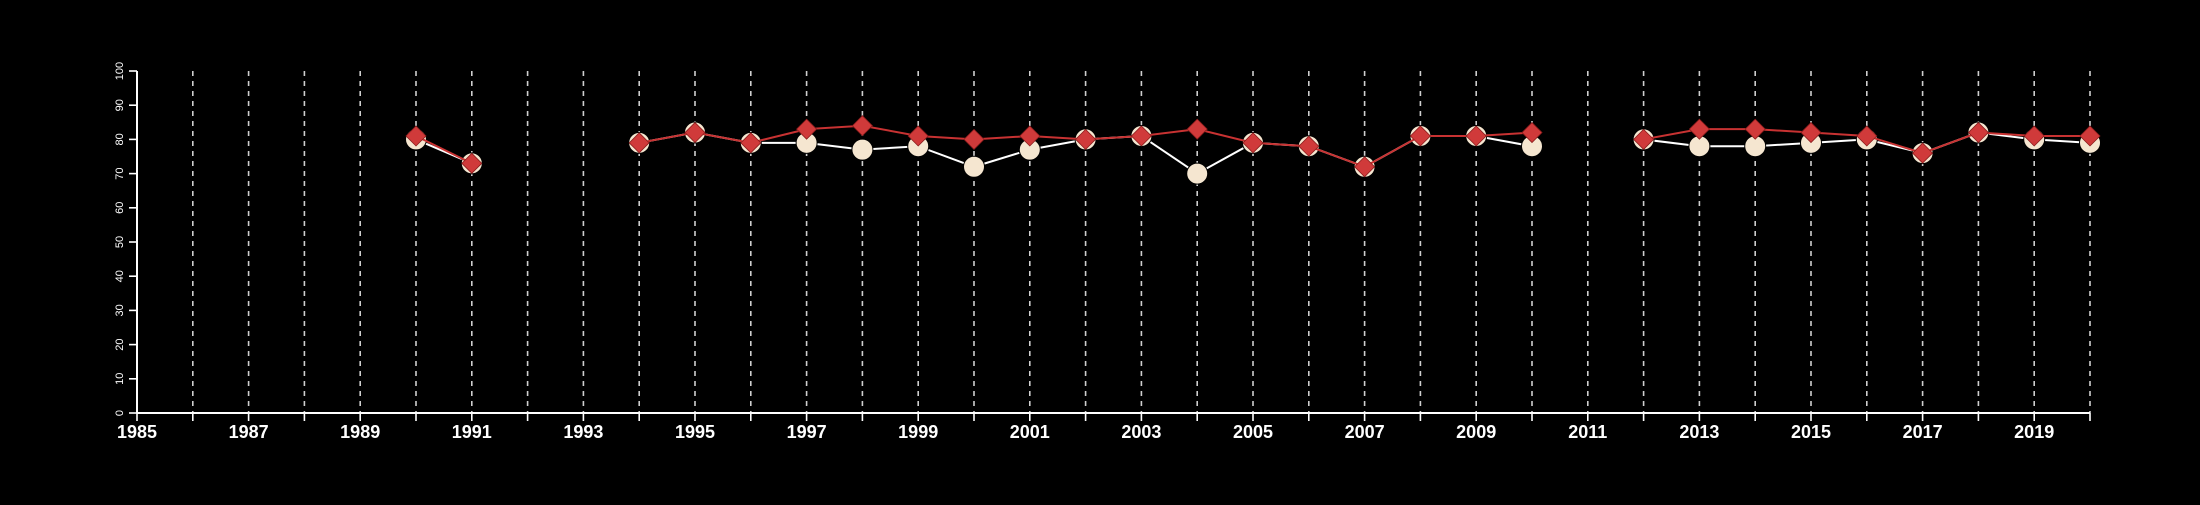 This screenshot has height=505, width=2200. What do you see at coordinates (1365, 432) in the screenshot?
I see `x-tick-label: 2007` at bounding box center [1365, 432].